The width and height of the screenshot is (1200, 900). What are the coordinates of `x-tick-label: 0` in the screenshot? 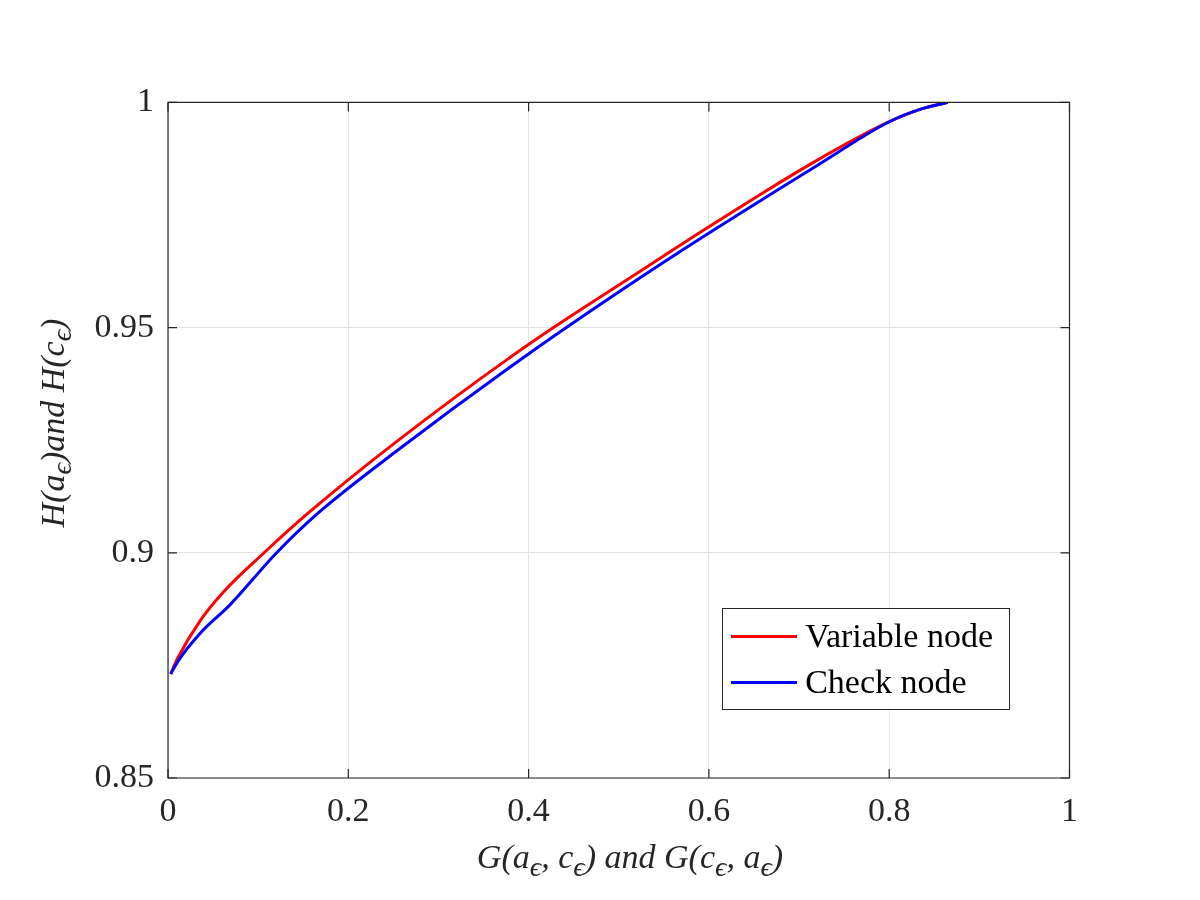 It's located at (168, 810).